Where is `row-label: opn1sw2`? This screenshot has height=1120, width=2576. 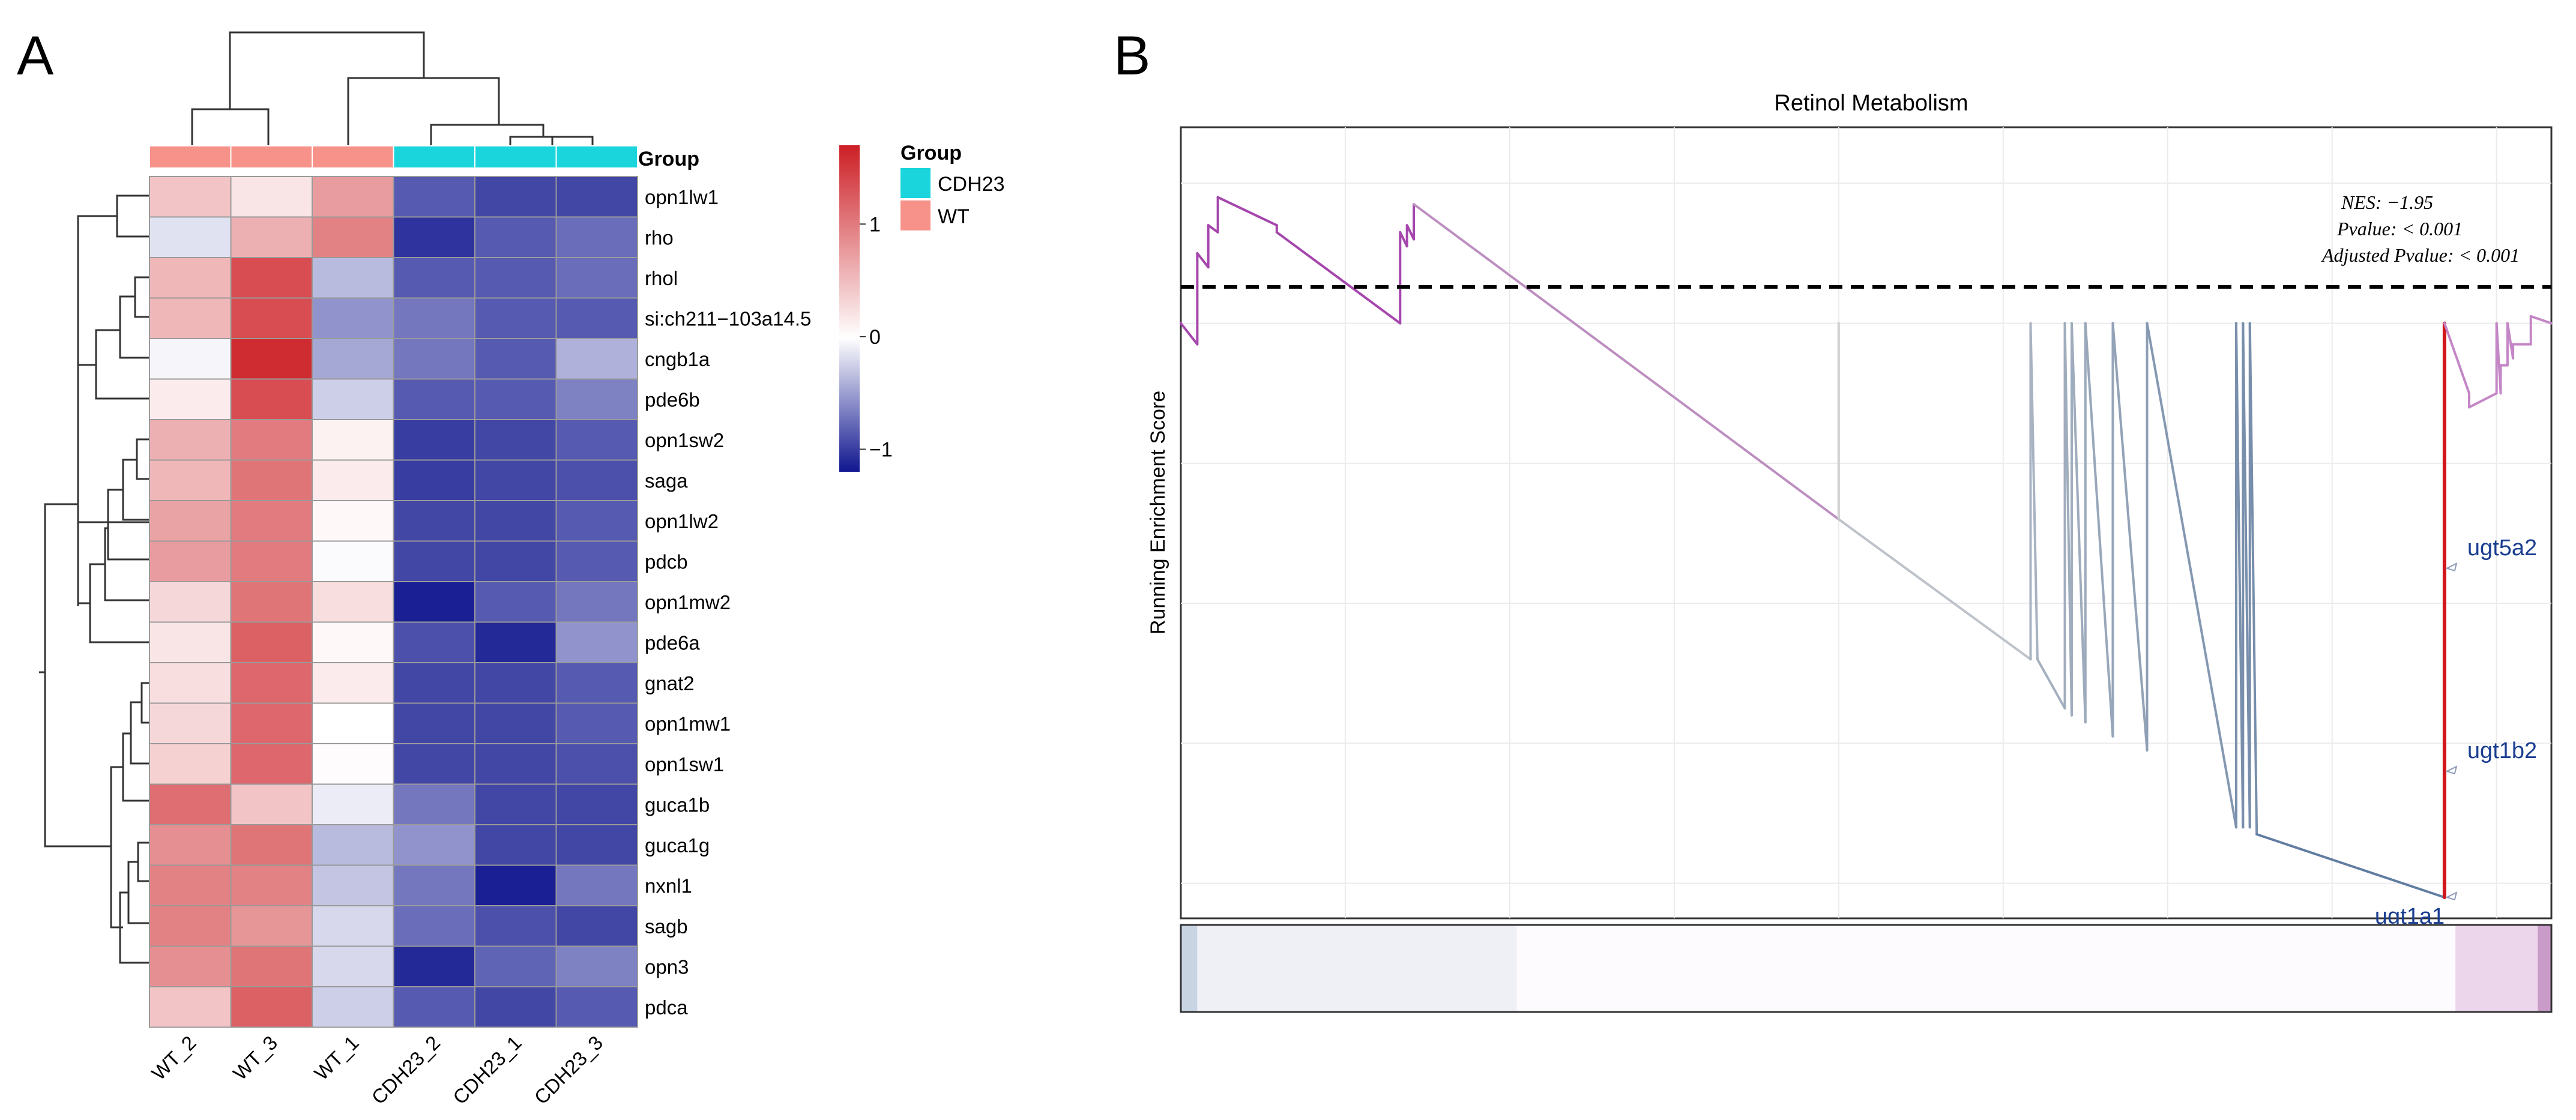 row-label: opn1sw2 is located at coordinates (684, 440).